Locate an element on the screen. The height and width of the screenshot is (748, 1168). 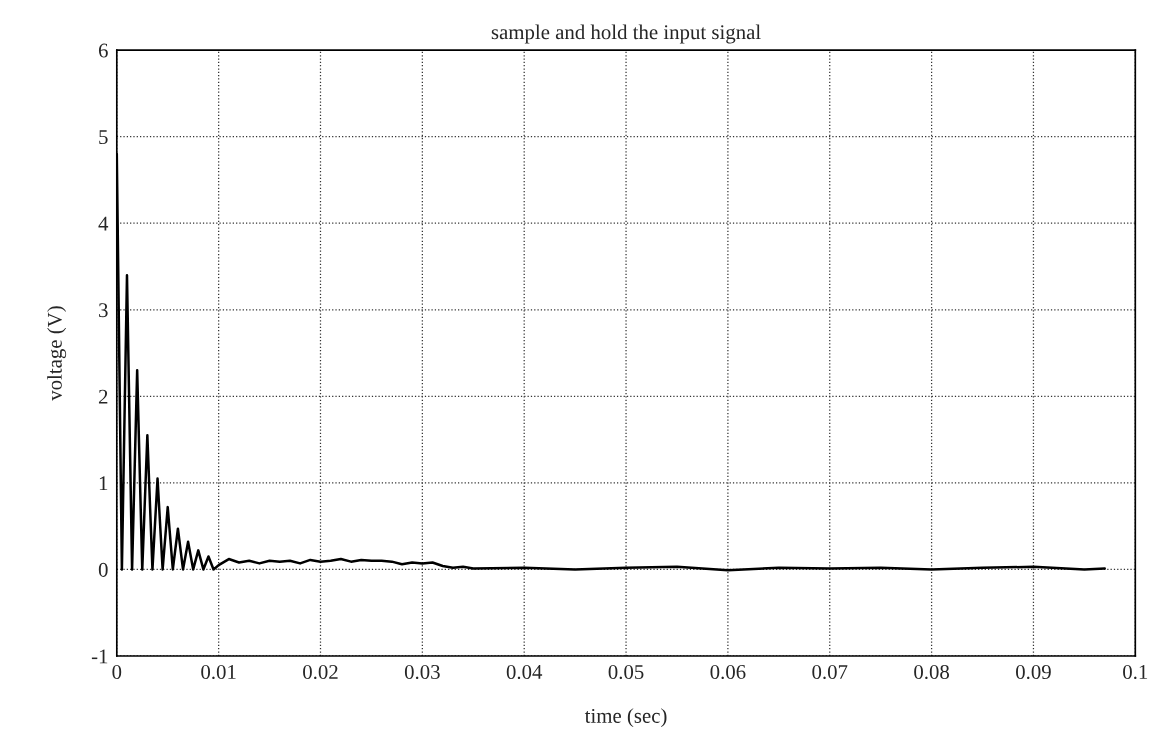
x-tick-label: 0.07 is located at coordinates (830, 672).